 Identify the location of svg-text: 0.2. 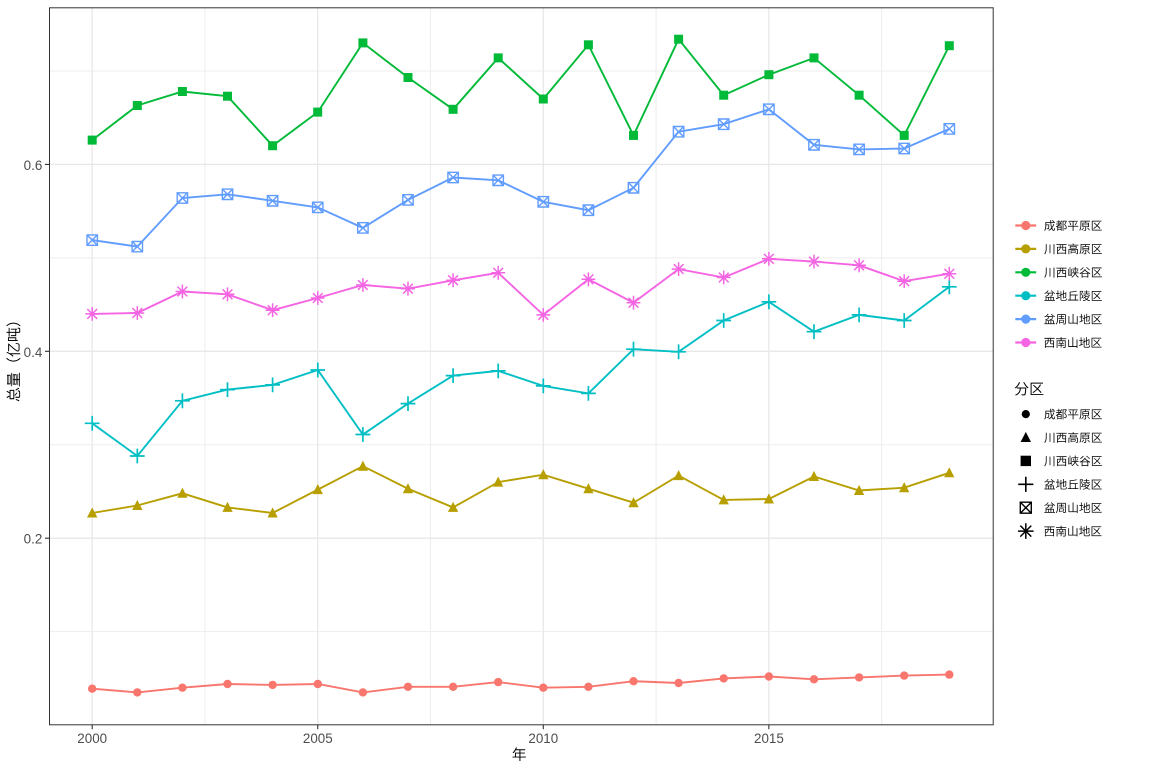
(33, 539).